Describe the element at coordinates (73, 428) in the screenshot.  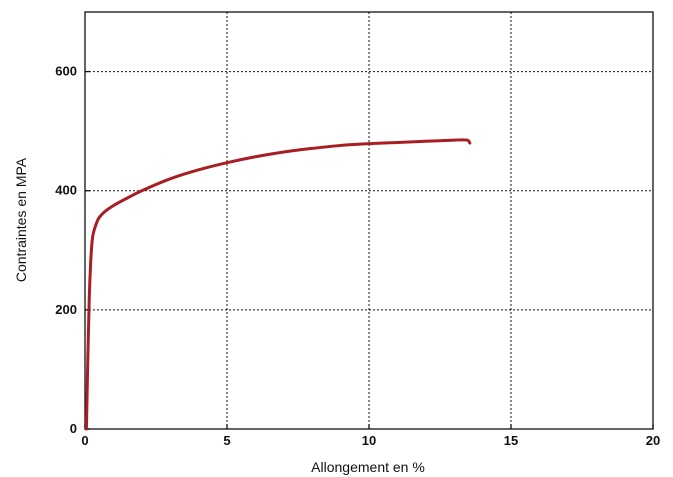
I see `y-tick-label: 0` at that location.